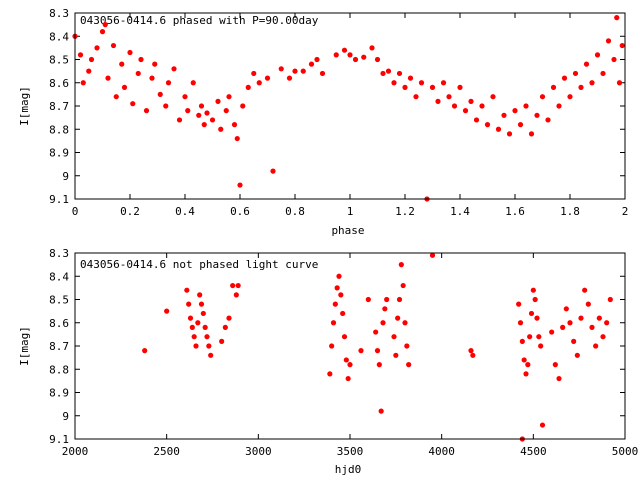  What do you see at coordinates (75, 211) in the screenshot?
I see `x-tick-label: 0` at bounding box center [75, 211].